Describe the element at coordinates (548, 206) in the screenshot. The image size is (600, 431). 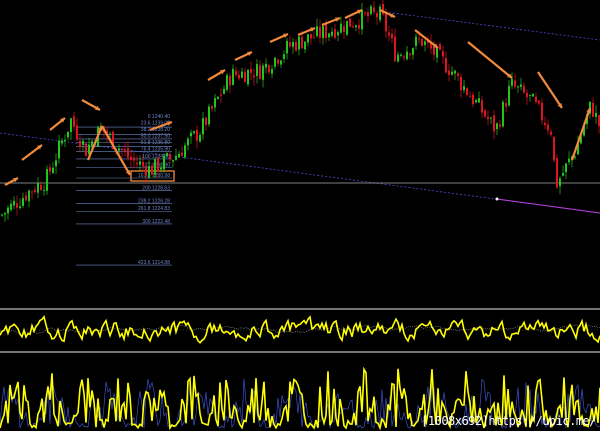
I see `projection-line` at that location.